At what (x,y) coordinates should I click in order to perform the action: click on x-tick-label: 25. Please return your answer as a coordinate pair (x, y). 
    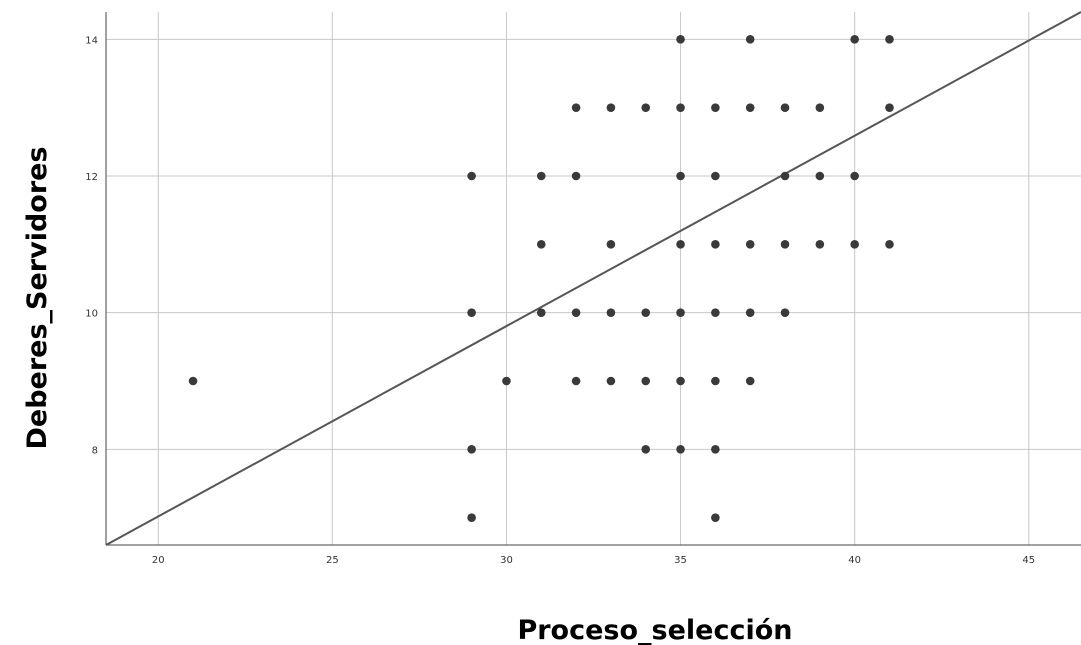
    Looking at the image, I should click on (332, 560).